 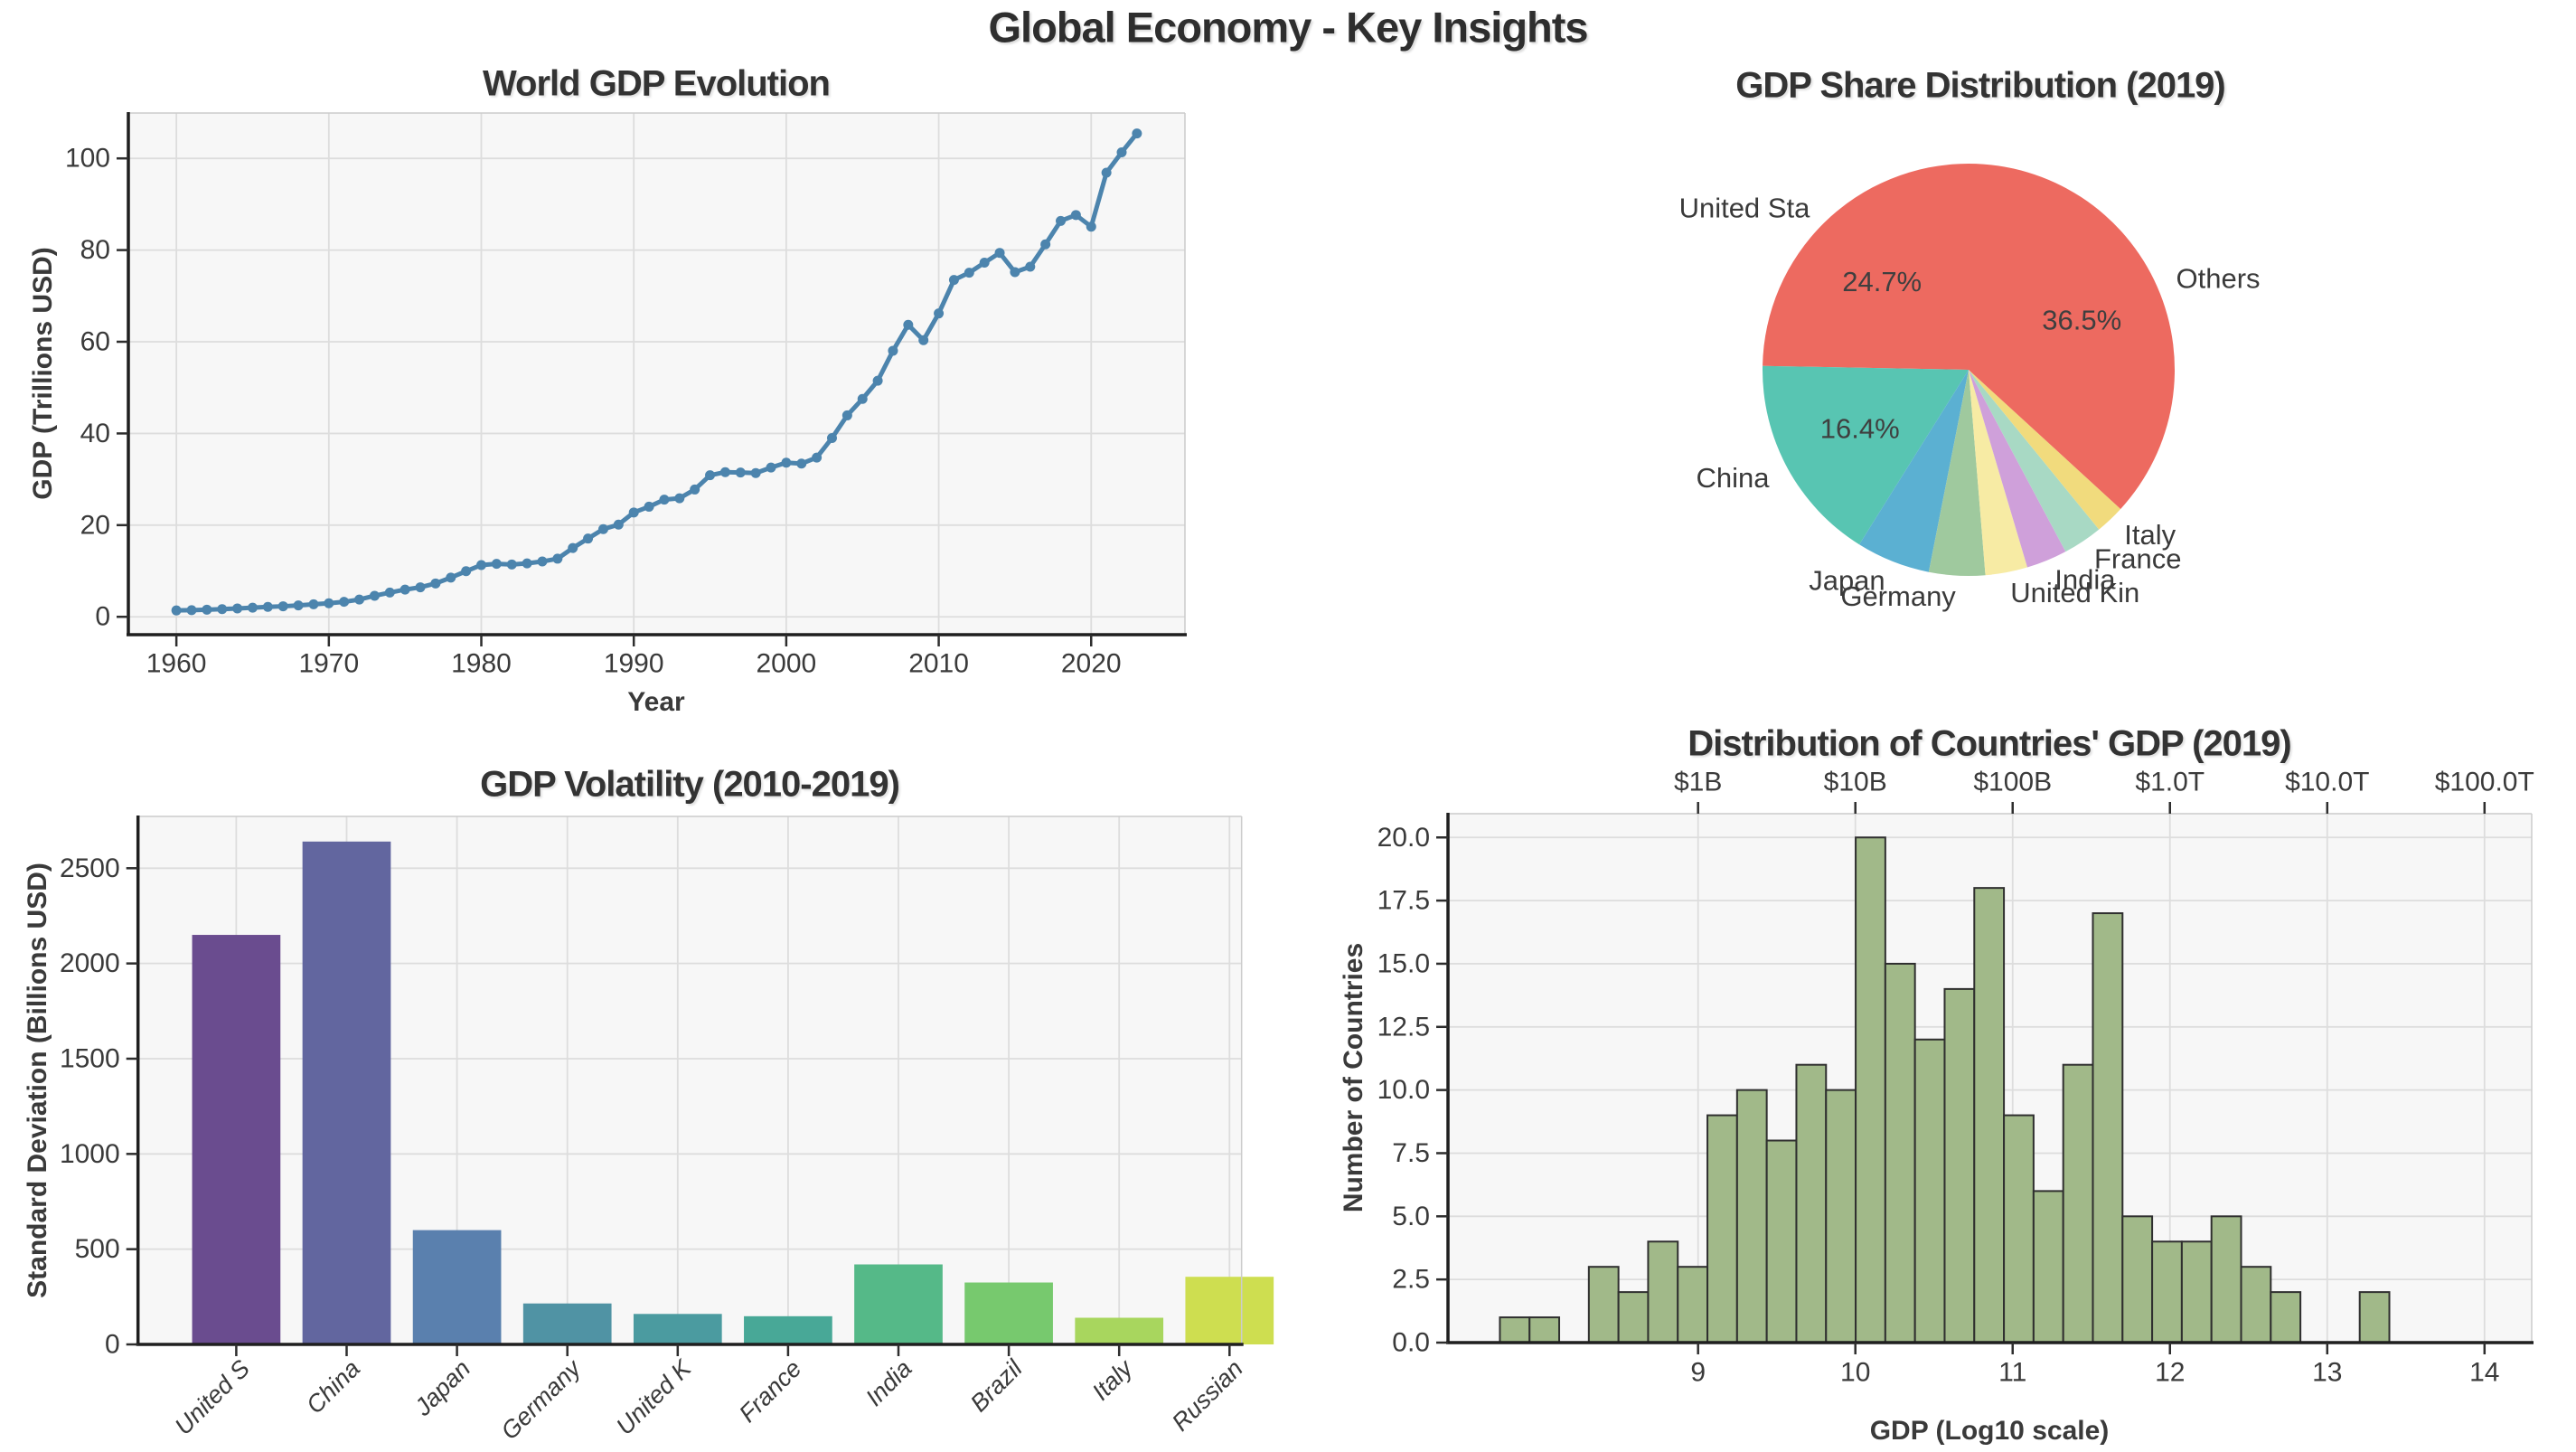 What do you see at coordinates (95, 342) in the screenshot?
I see `y-tick-label: 60` at bounding box center [95, 342].